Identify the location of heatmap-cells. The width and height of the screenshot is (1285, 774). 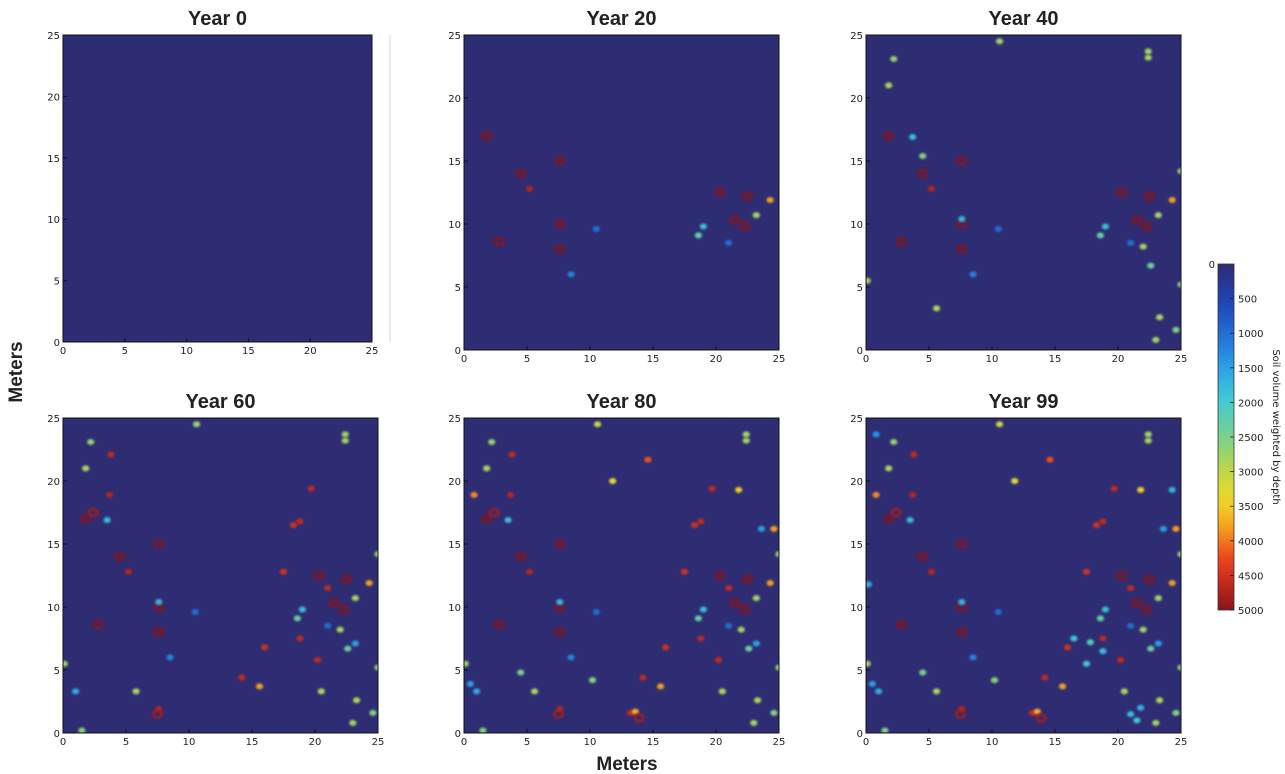
(1023, 577).